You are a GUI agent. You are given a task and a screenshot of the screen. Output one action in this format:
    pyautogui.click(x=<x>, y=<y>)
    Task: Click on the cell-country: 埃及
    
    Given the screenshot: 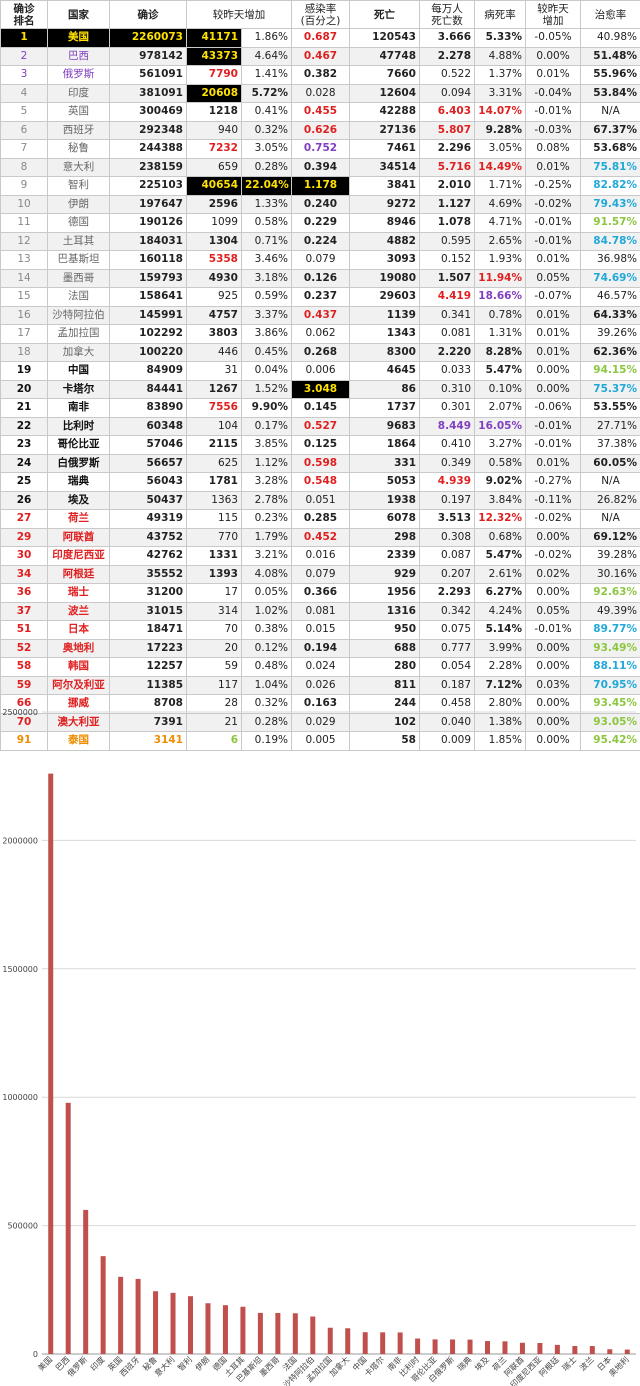 What is the action you would take?
    pyautogui.click(x=78, y=500)
    